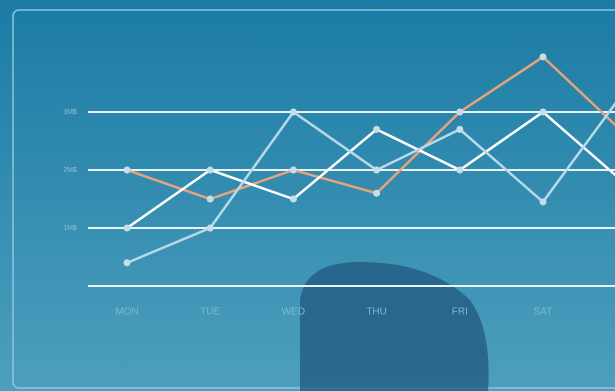 This screenshot has width=615, height=391. Describe the element at coordinates (543, 312) in the screenshot. I see `x-tick-label: SAT` at that location.